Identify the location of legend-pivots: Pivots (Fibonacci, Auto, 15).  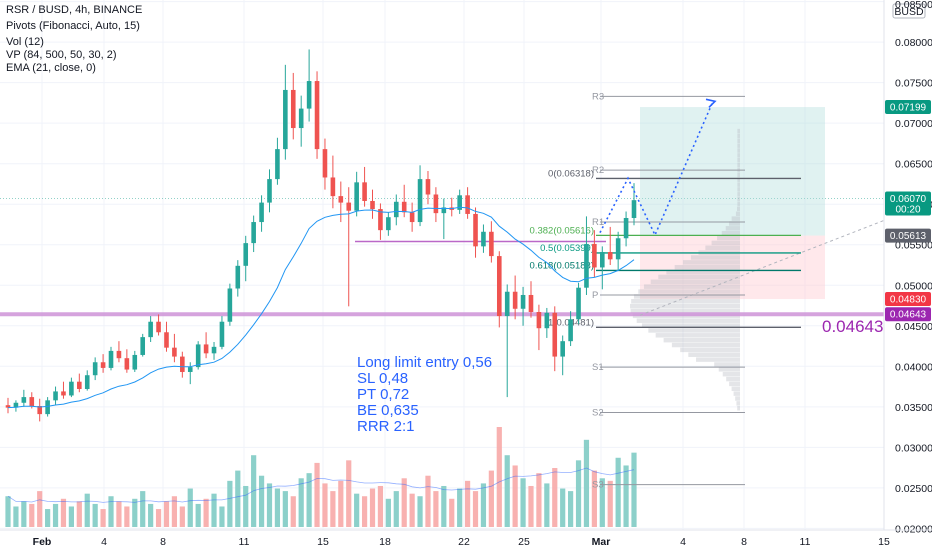
(73, 26).